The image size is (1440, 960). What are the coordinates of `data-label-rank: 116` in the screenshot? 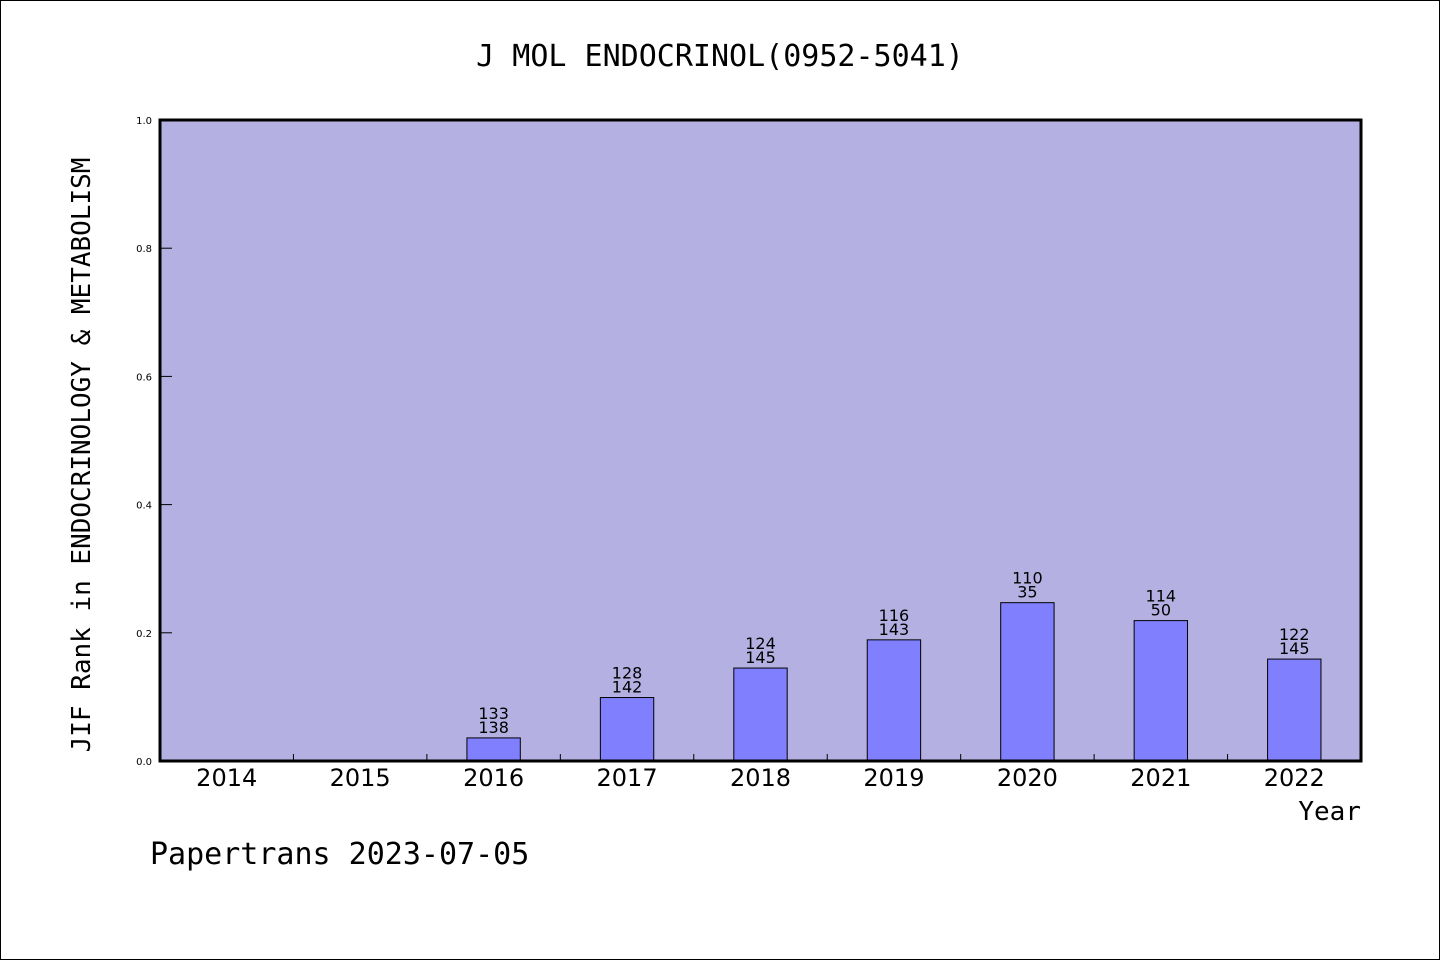 It's located at (894, 615).